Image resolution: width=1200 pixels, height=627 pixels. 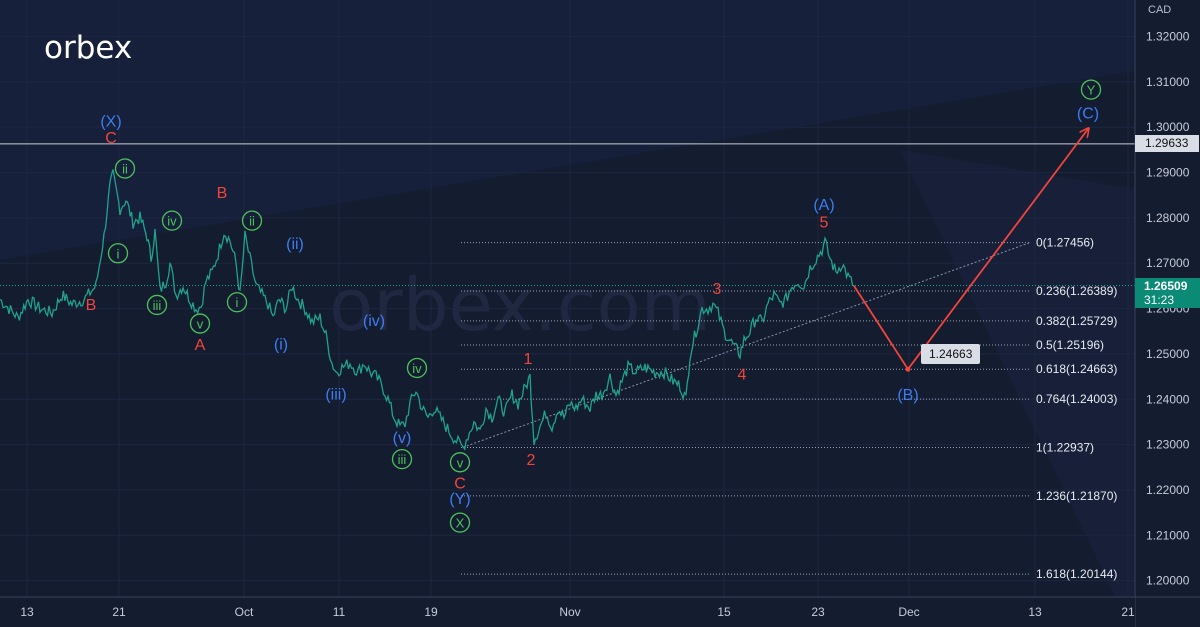 What do you see at coordinates (951, 353) in the screenshot?
I see `target-price-callout: 1.24663` at bounding box center [951, 353].